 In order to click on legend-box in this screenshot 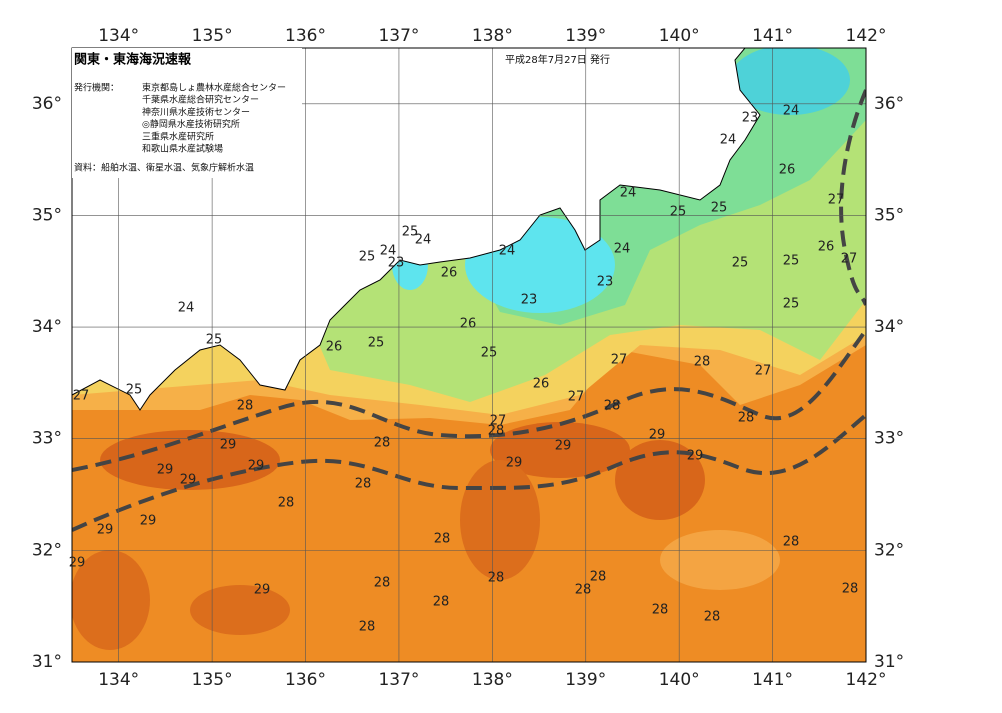, I will do `click(187, 113)`.